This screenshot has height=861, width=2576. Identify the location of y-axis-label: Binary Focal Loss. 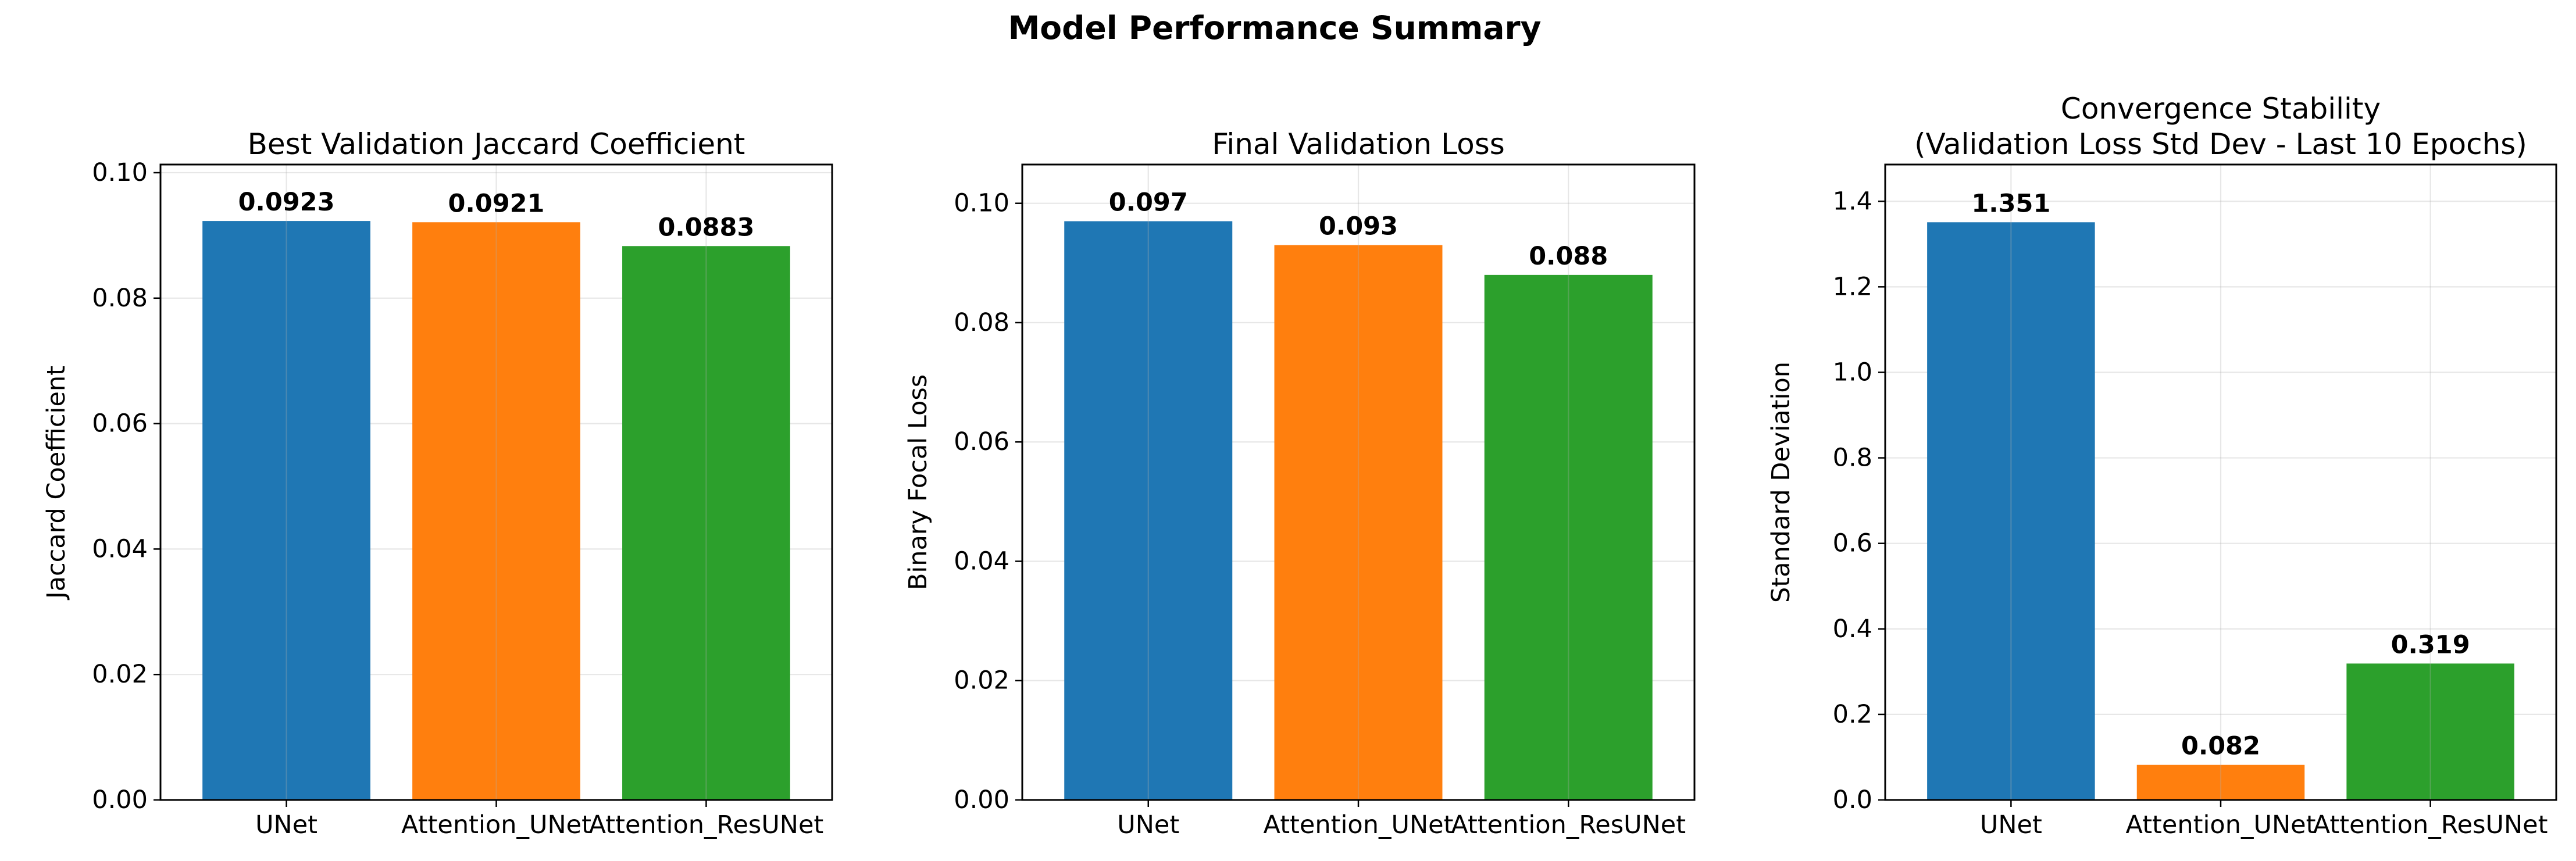
(919, 482).